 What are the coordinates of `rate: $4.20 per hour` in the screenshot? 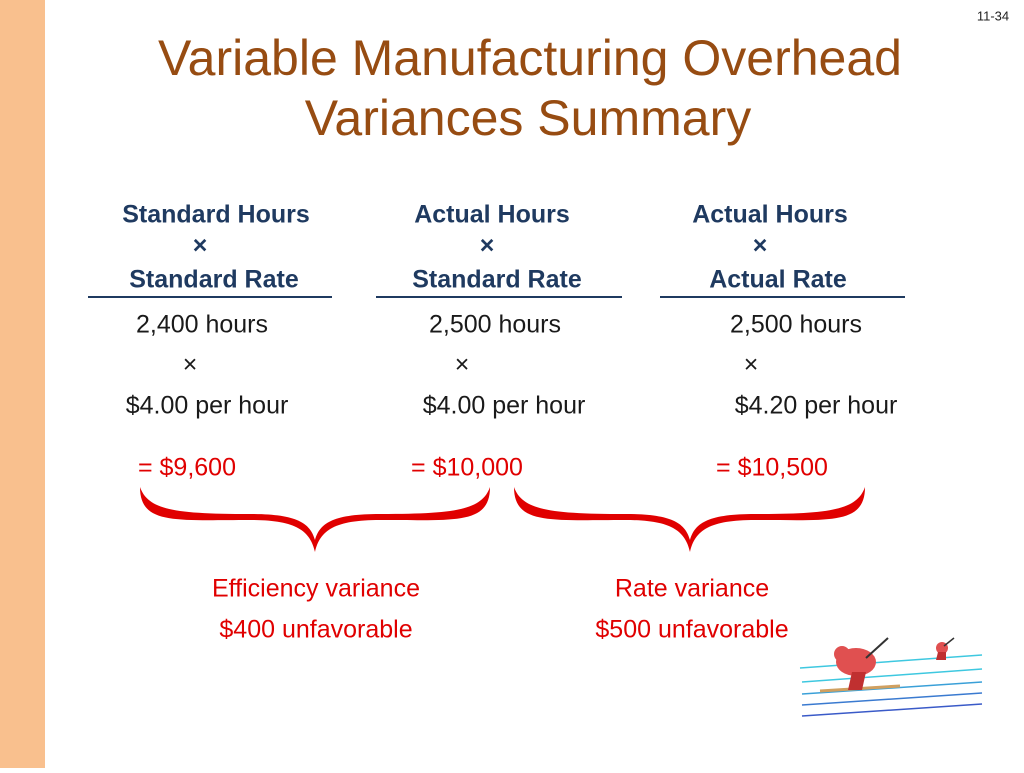 It's located at (816, 406).